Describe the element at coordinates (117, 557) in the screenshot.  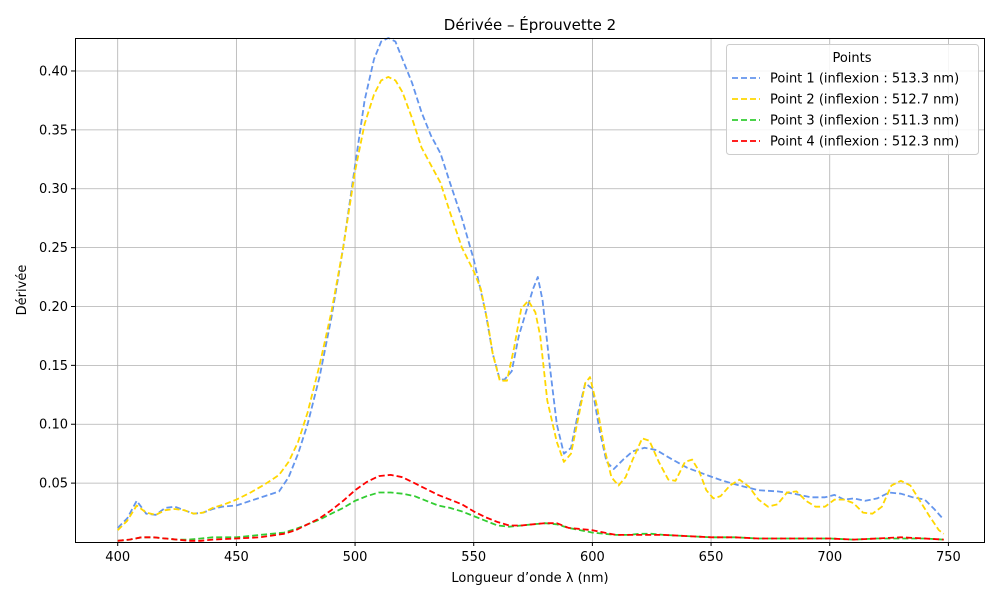
I see `x-tick-label: 400` at that location.